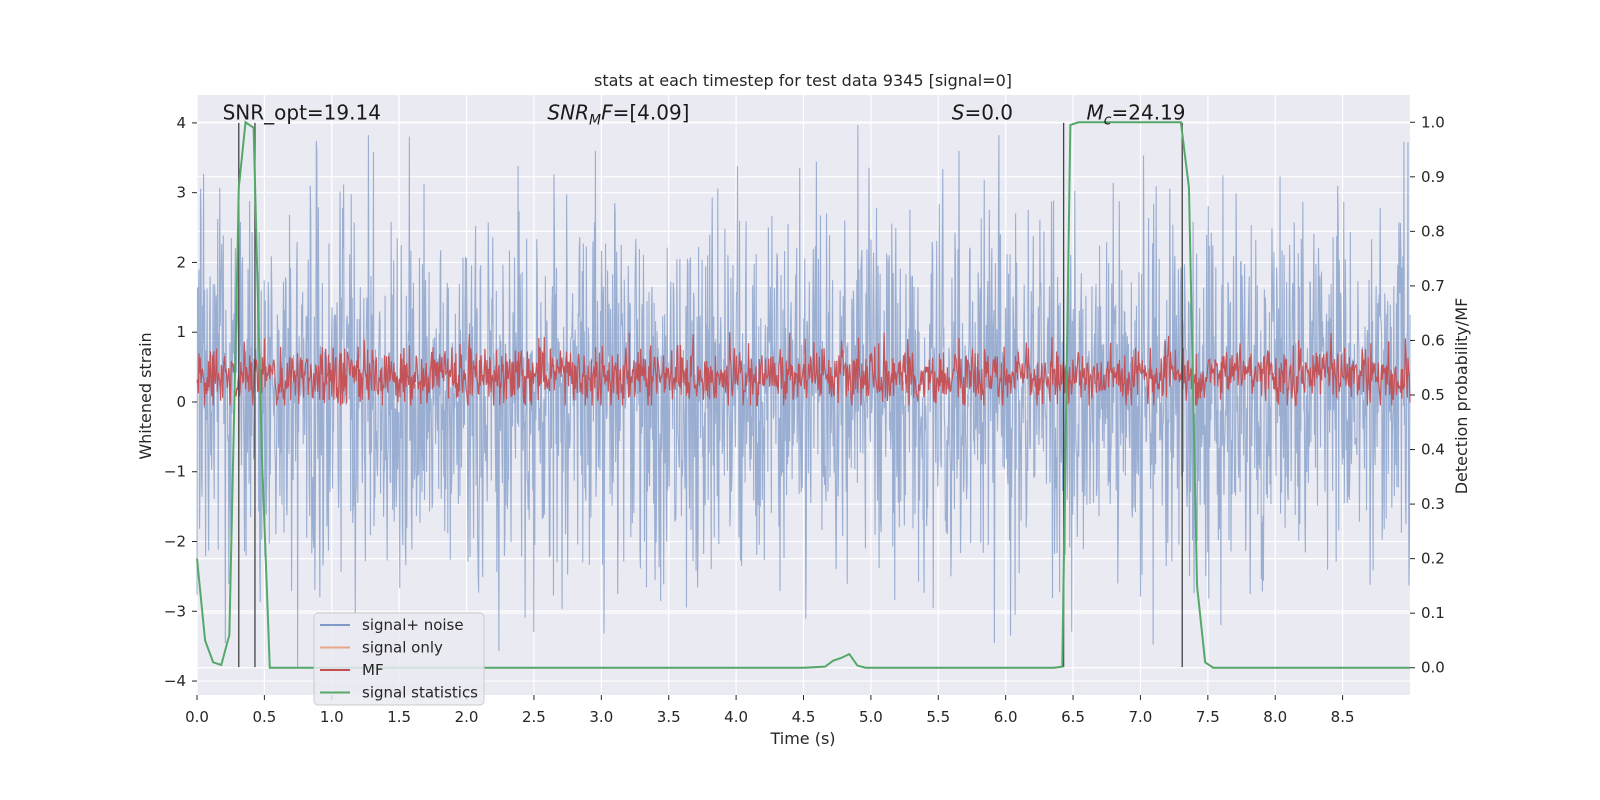  Describe the element at coordinates (373, 670) in the screenshot. I see `legend-label: MF` at that location.